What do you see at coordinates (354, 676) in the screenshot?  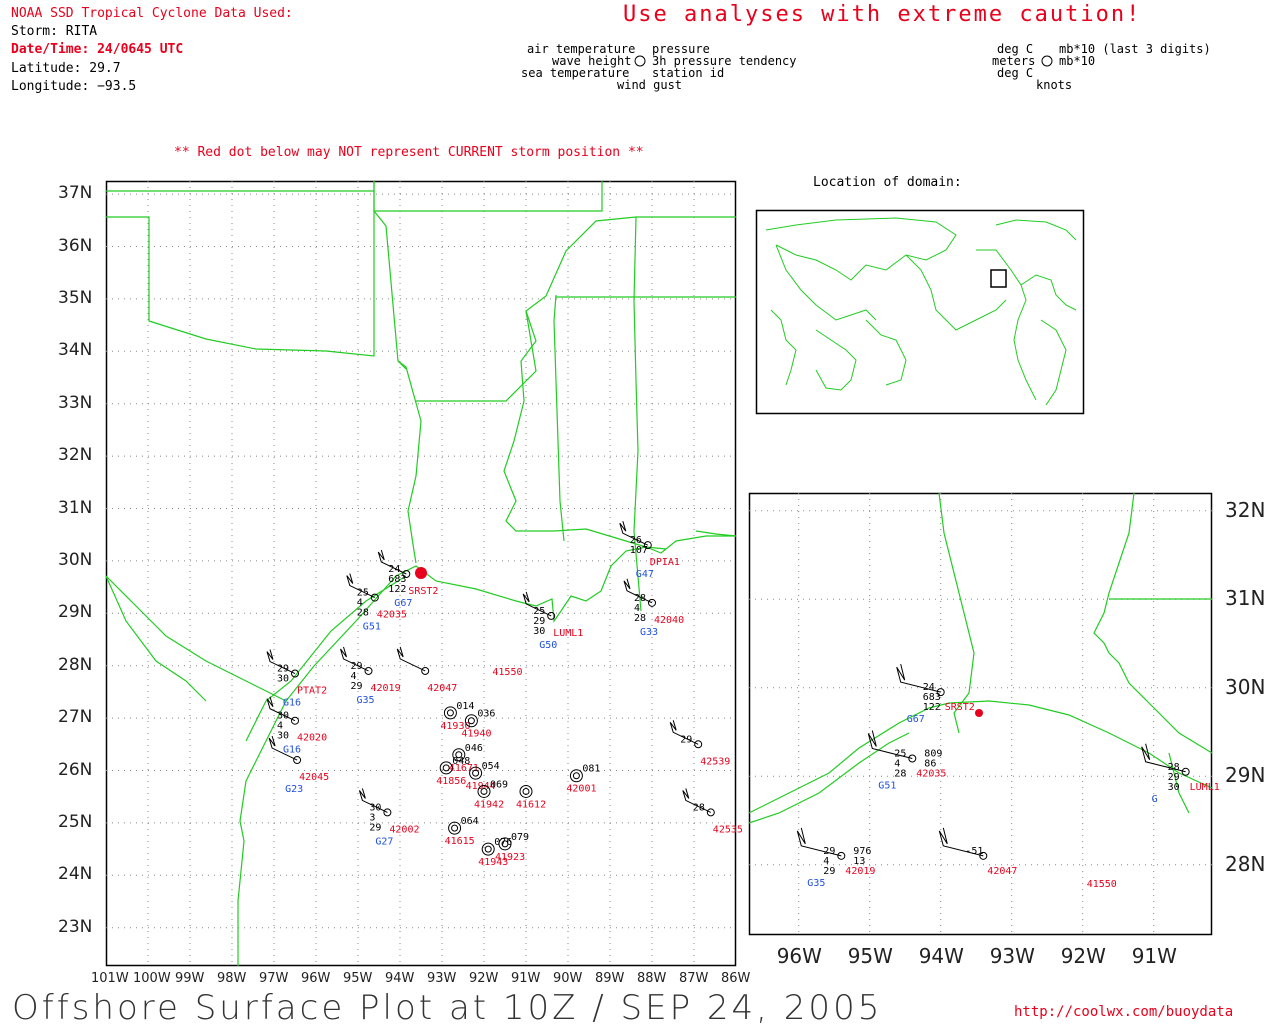 I see `station-value: 4` at bounding box center [354, 676].